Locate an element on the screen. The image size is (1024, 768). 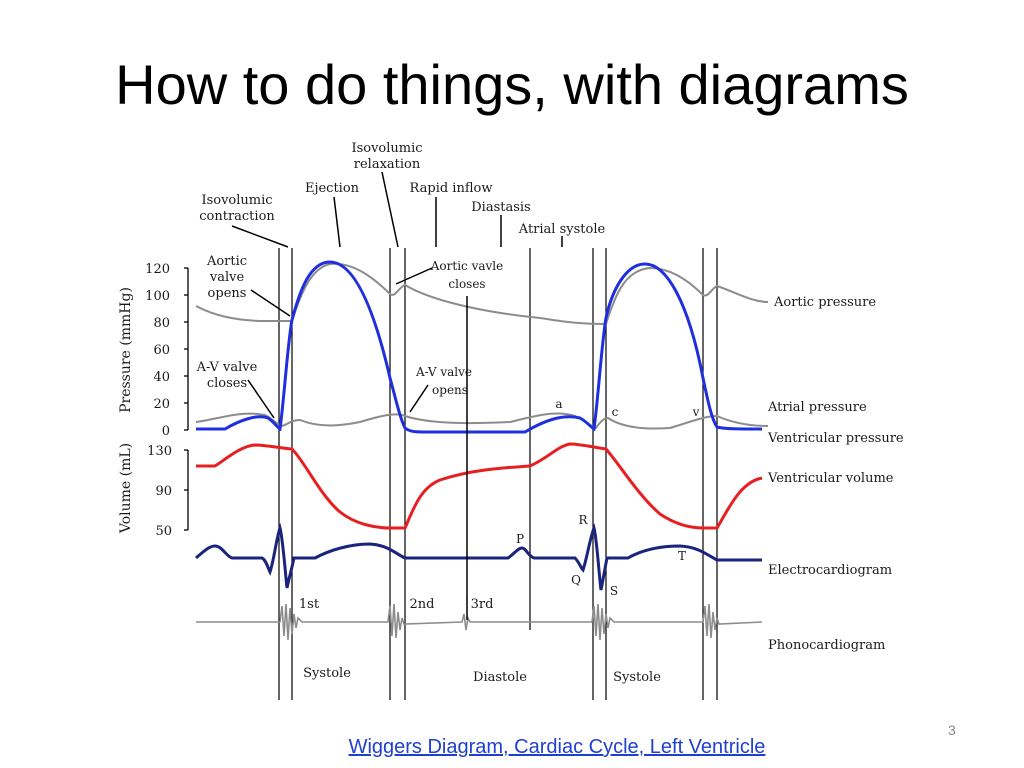
pressure-tick-label: 100 is located at coordinates (157, 296).